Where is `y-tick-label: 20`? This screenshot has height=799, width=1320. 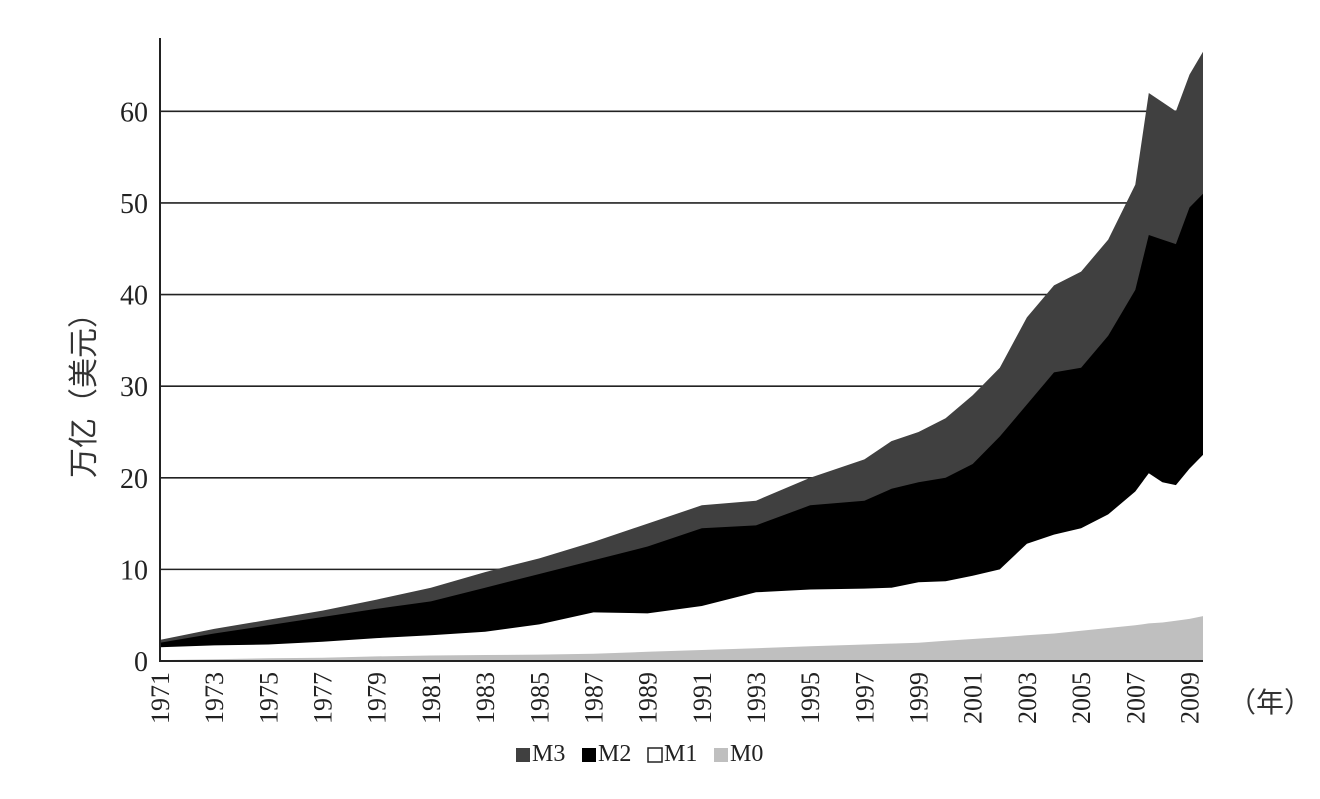 y-tick-label: 20 is located at coordinates (134, 479).